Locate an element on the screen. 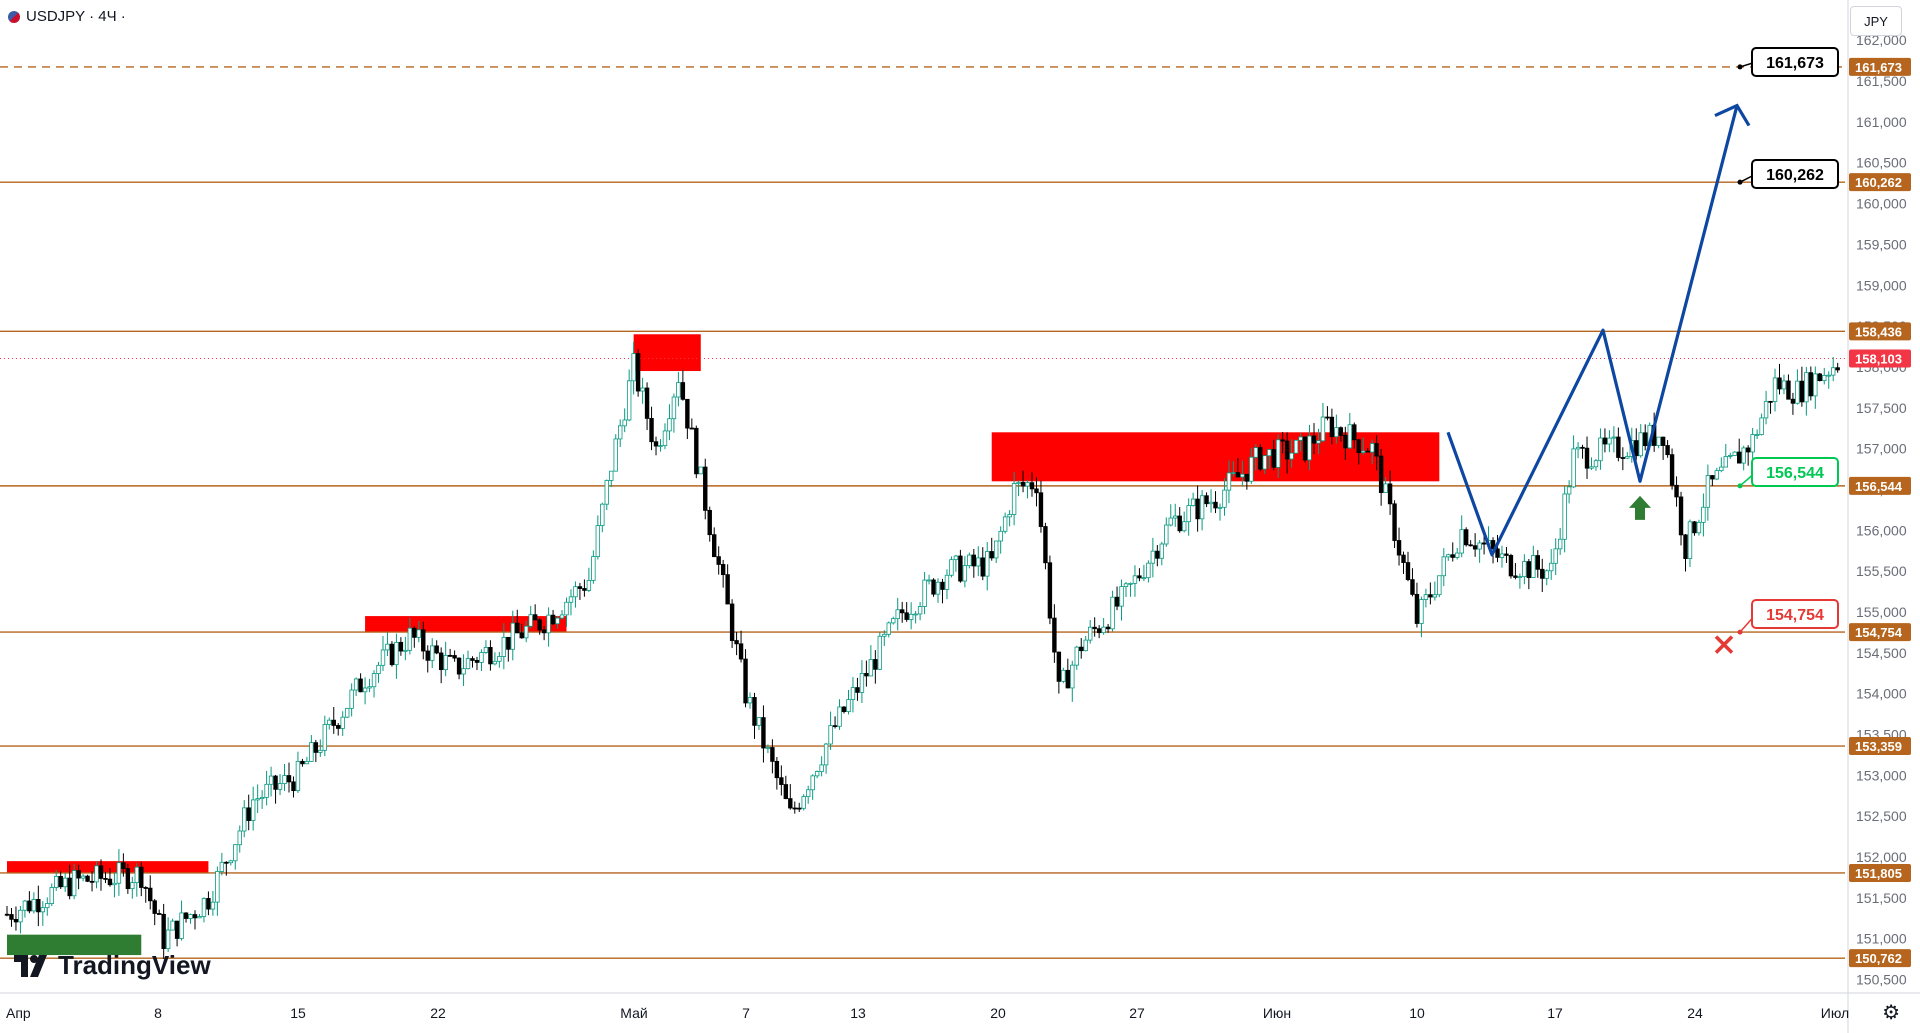 Image resolution: width=1920 pixels, height=1033 pixels. level-price-label: 153,359 is located at coordinates (1878, 746).